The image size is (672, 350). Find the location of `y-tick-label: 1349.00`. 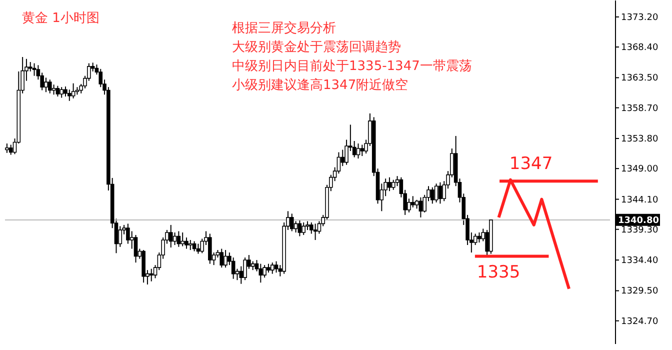

y-tick-label: 1349.00 is located at coordinates (639, 169).